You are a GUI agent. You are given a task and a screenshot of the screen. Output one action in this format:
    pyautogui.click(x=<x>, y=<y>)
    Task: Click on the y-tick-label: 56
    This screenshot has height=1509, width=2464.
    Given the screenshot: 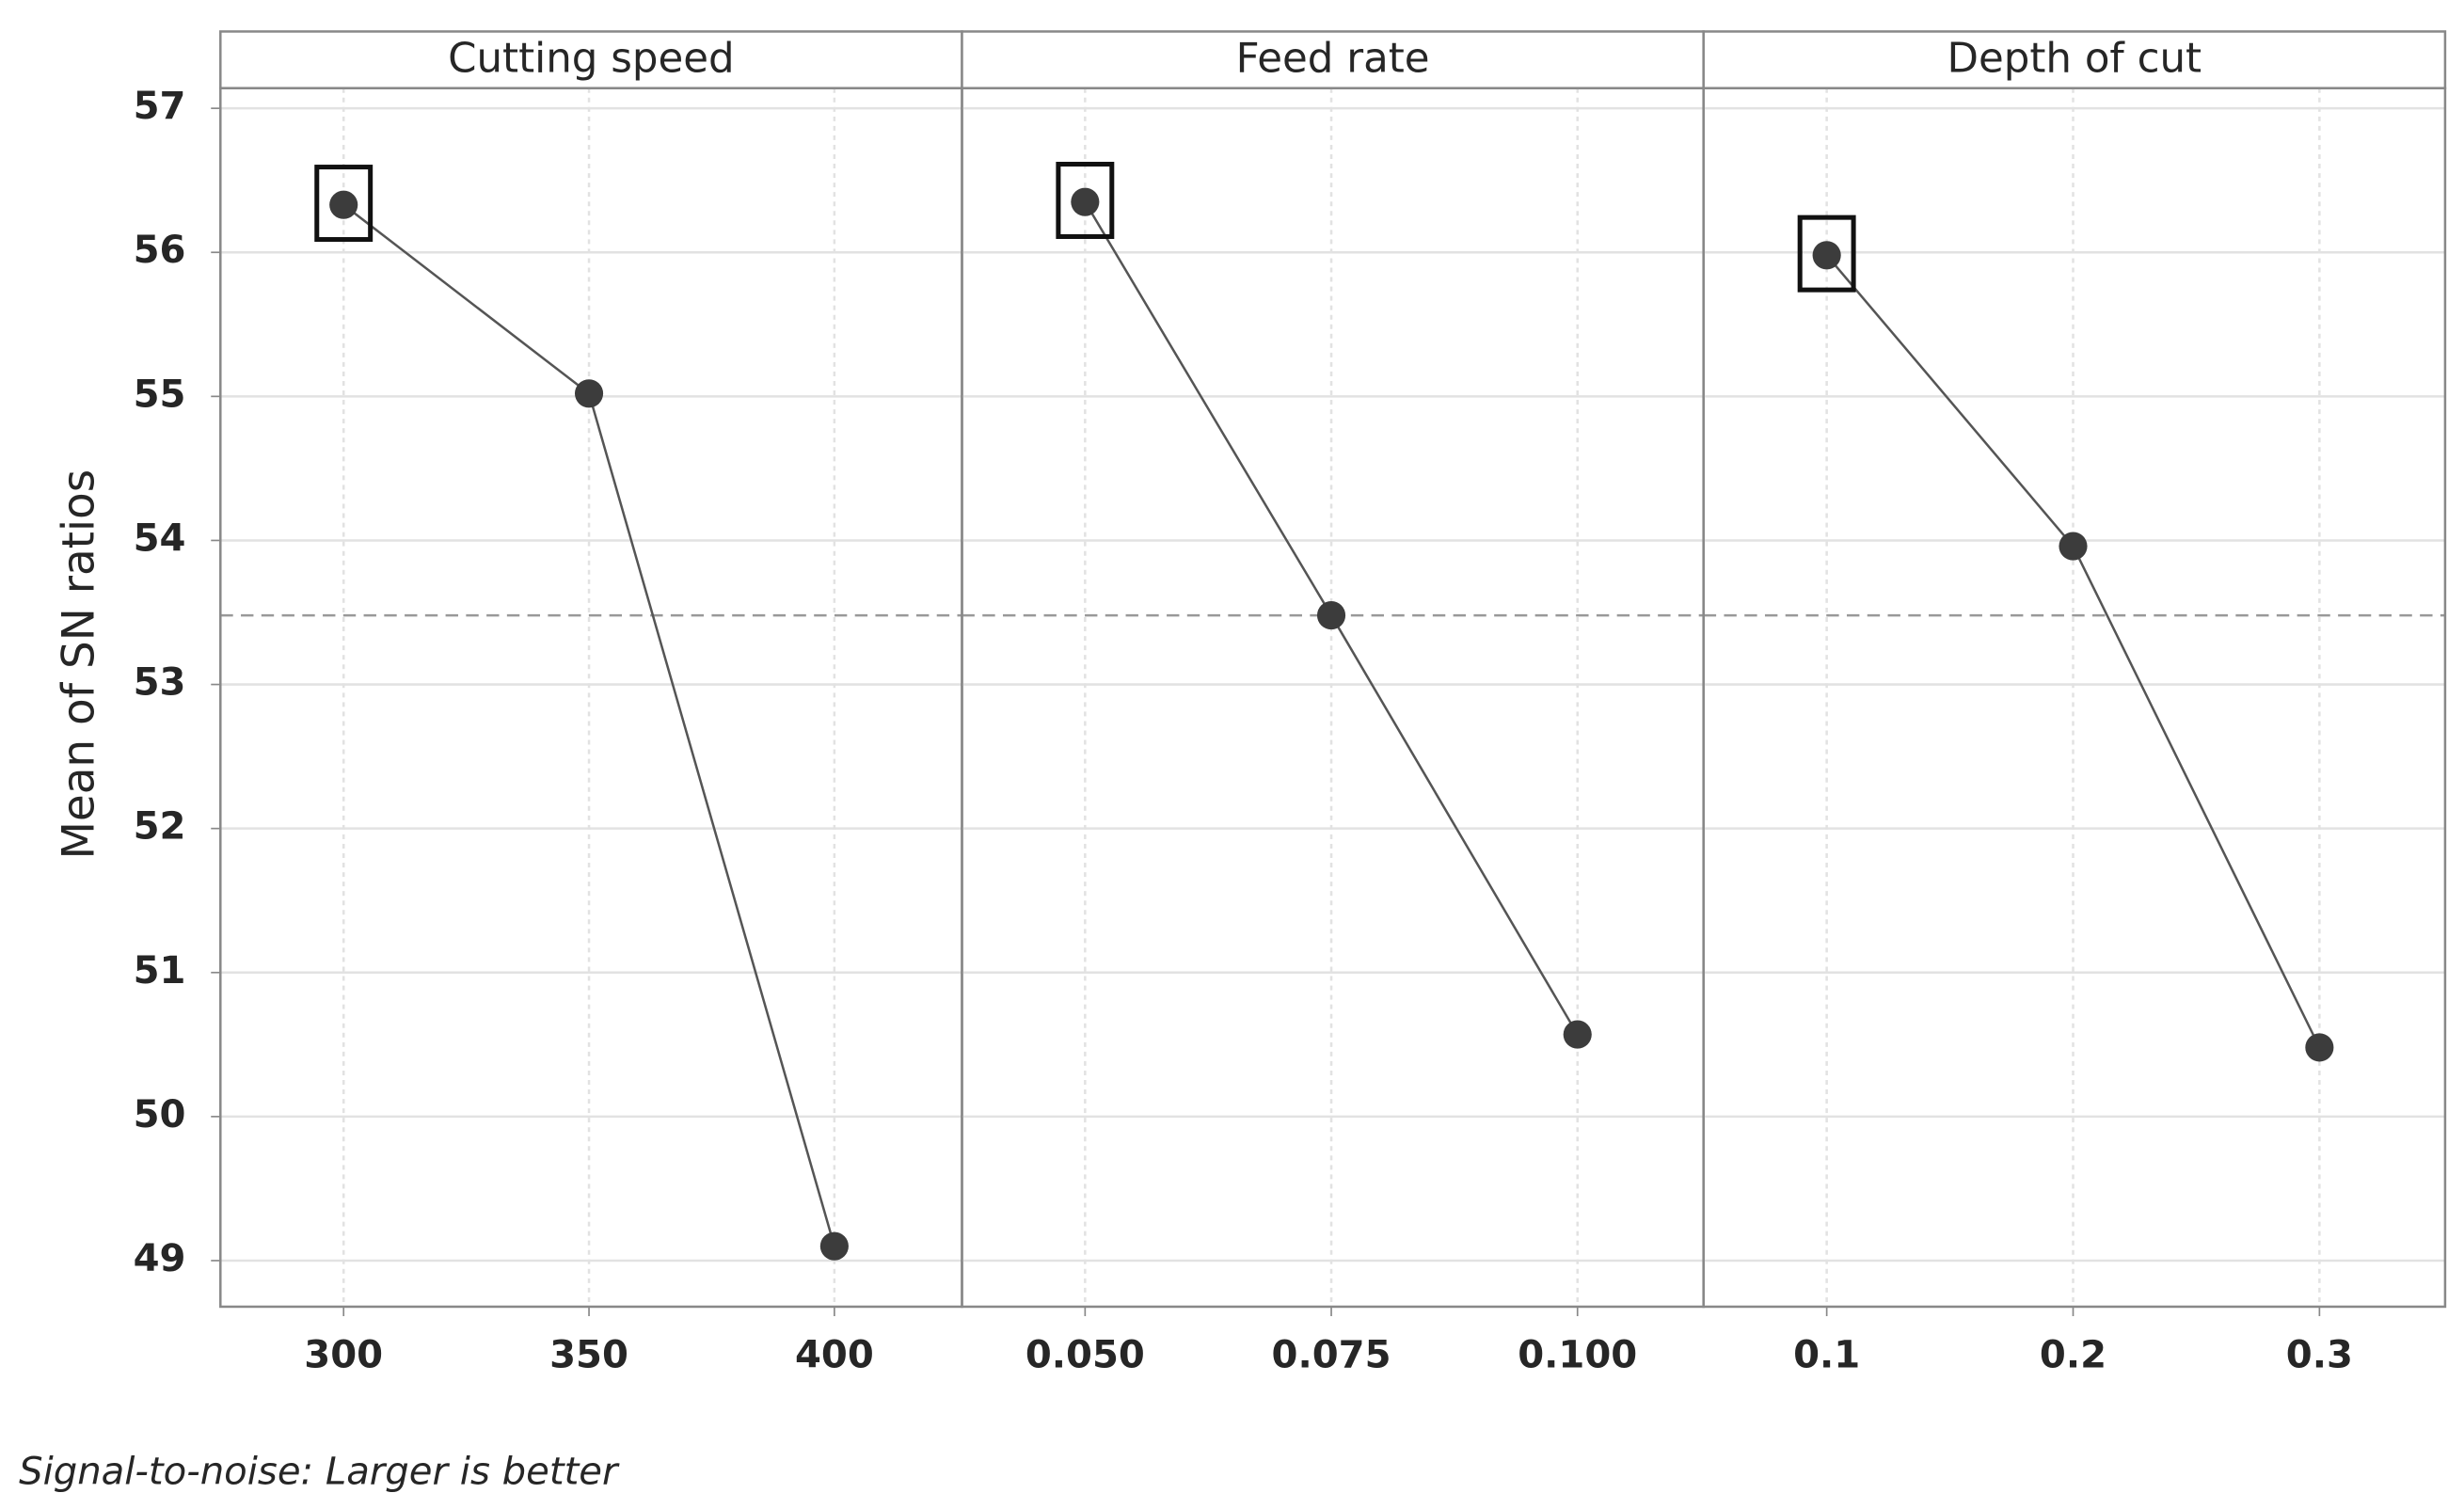 What is the action you would take?
    pyautogui.click(x=160, y=251)
    